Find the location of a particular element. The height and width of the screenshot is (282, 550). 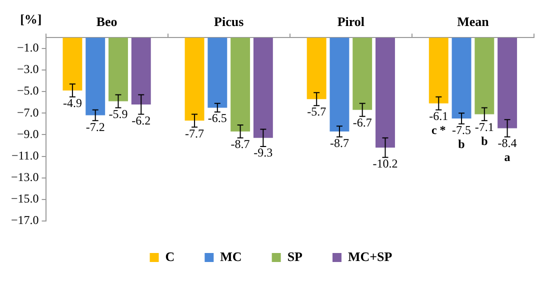

data-label: -8.4 is located at coordinates (507, 143).